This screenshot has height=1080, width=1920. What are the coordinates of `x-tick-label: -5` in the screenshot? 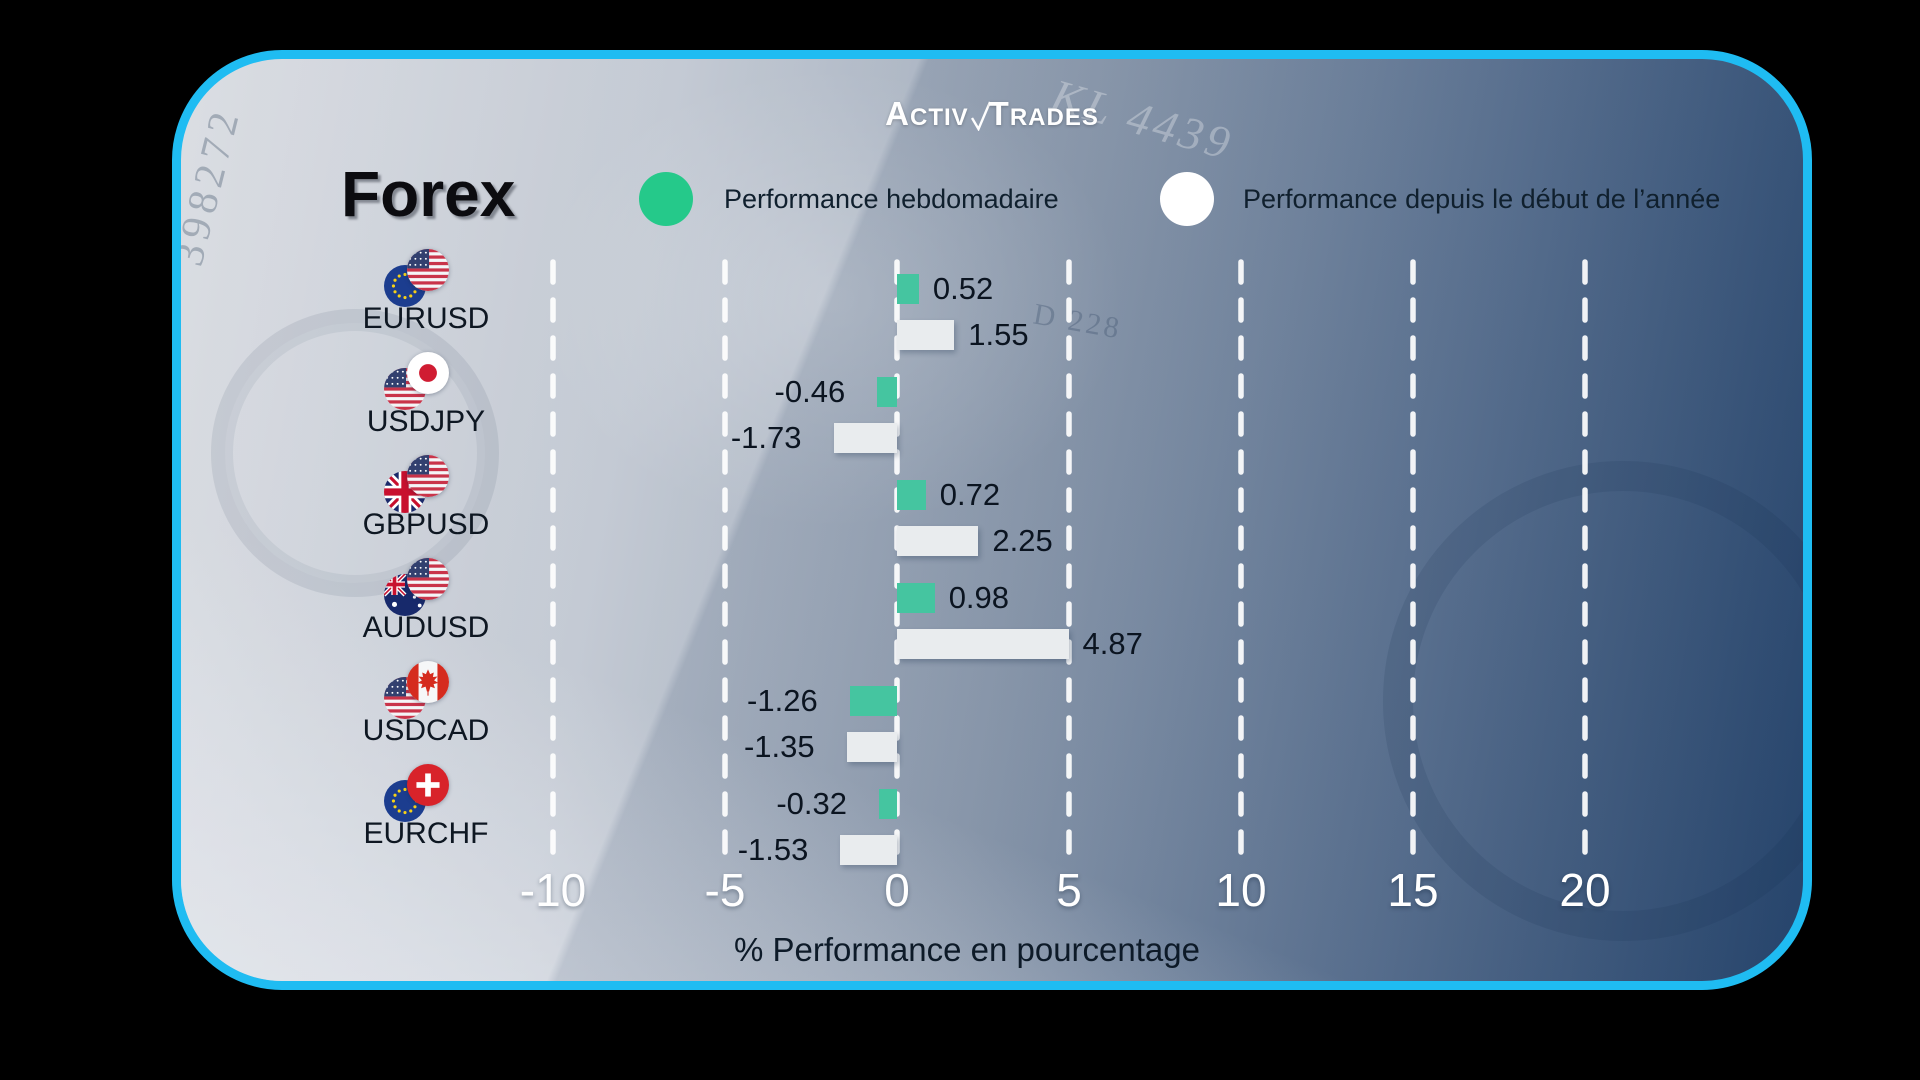 It's located at (725, 890).